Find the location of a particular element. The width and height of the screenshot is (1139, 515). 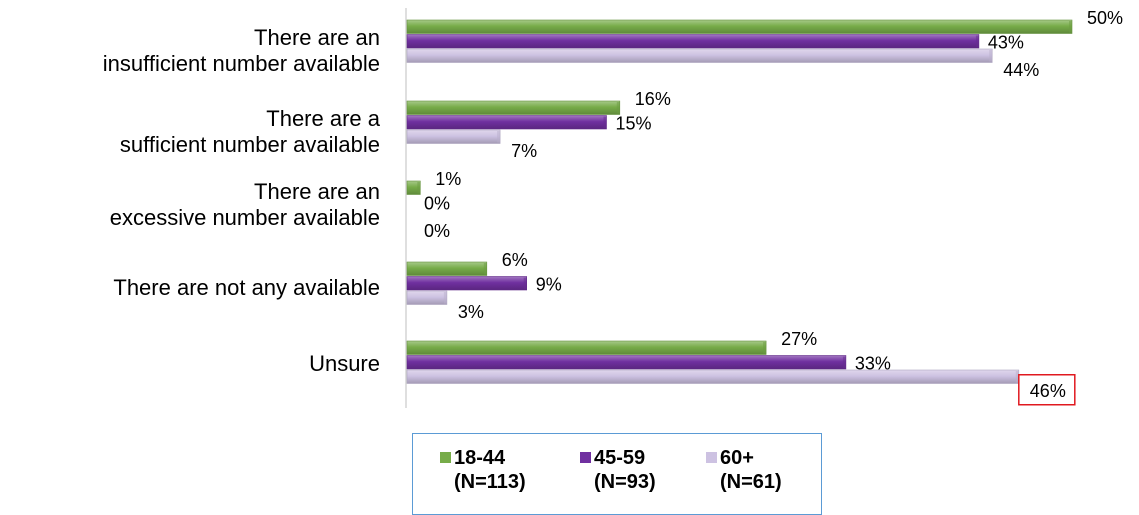

data-label: 15% is located at coordinates (634, 123).